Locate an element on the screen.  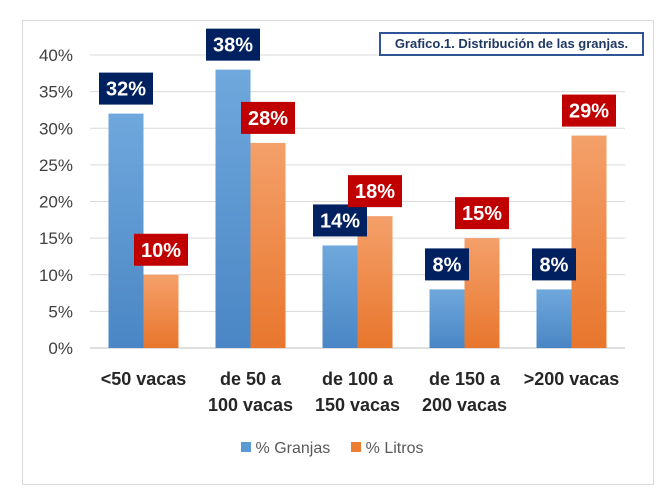
x-tick-label: de 100 a 150 vacas is located at coordinates (358, 392).